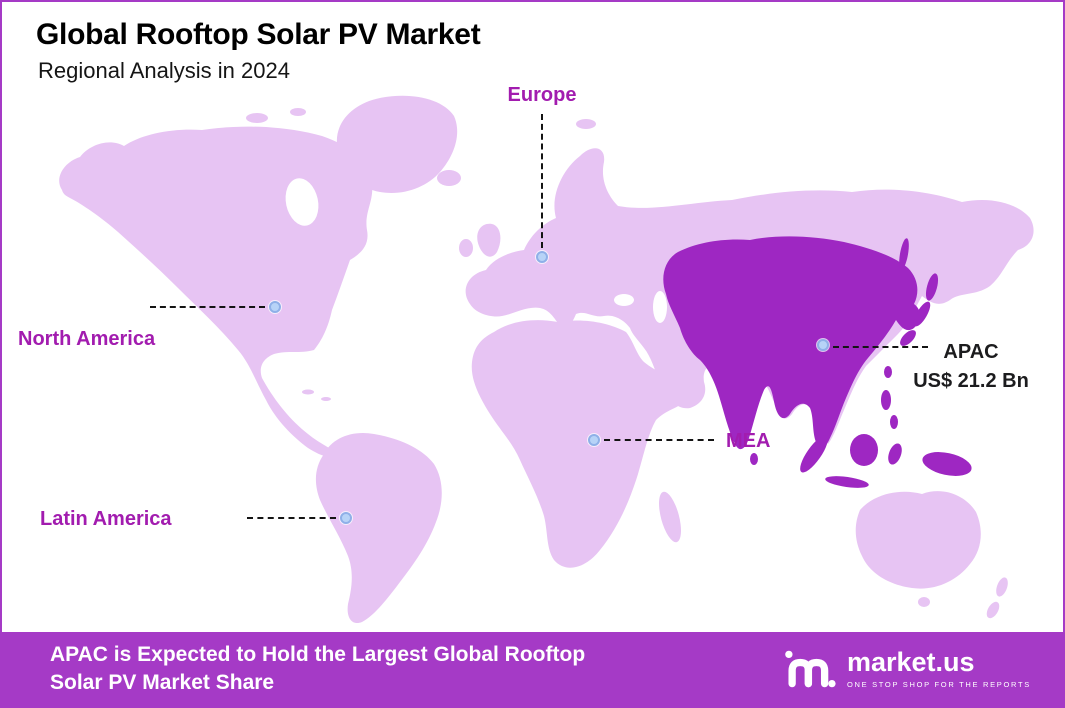  Describe the element at coordinates (258, 34) in the screenshot. I see `page-title: Global Rooftop Solar PV Market` at that location.